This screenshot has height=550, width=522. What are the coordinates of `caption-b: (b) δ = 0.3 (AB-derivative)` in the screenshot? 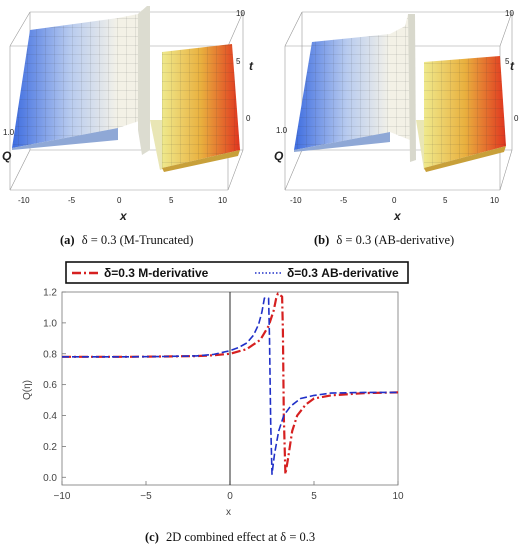 It's located at (384, 240).